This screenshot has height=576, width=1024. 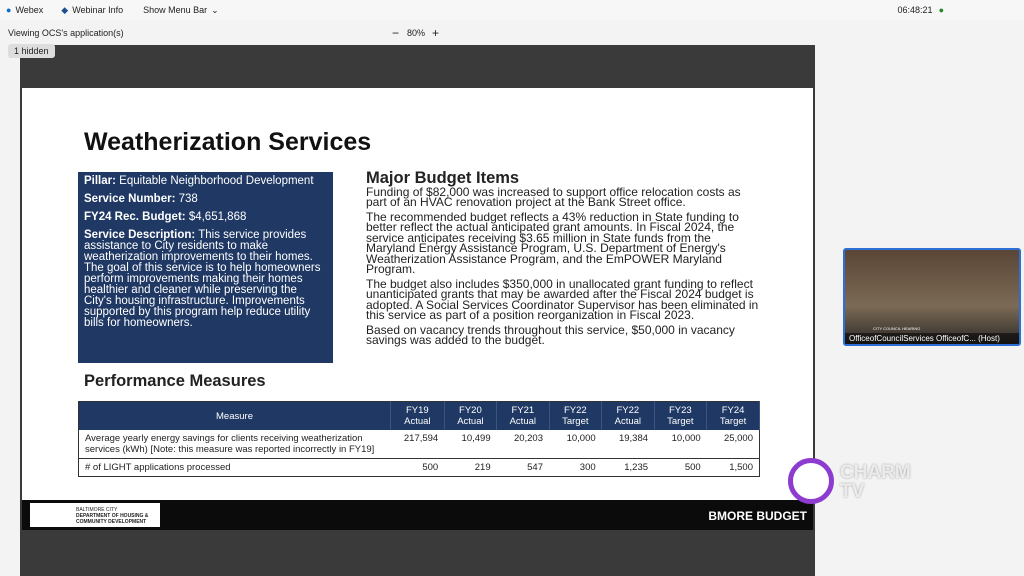 What do you see at coordinates (97, 510) in the screenshot?
I see `logo-city: BALTIMORE CITY` at bounding box center [97, 510].